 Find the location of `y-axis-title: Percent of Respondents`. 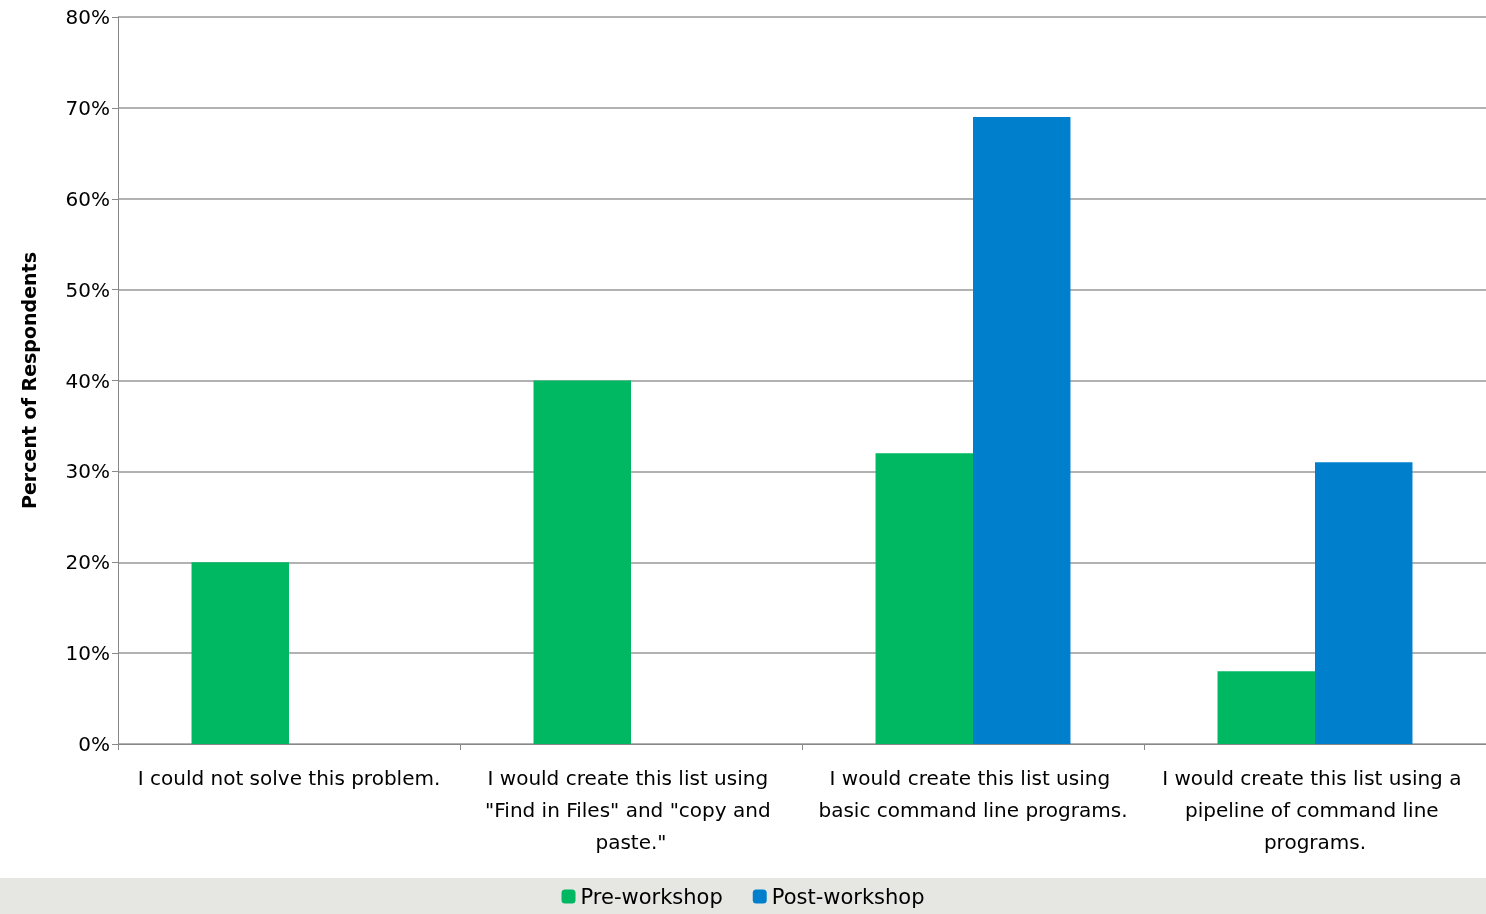

y-axis-title: Percent of Respondents is located at coordinates (28, 380).